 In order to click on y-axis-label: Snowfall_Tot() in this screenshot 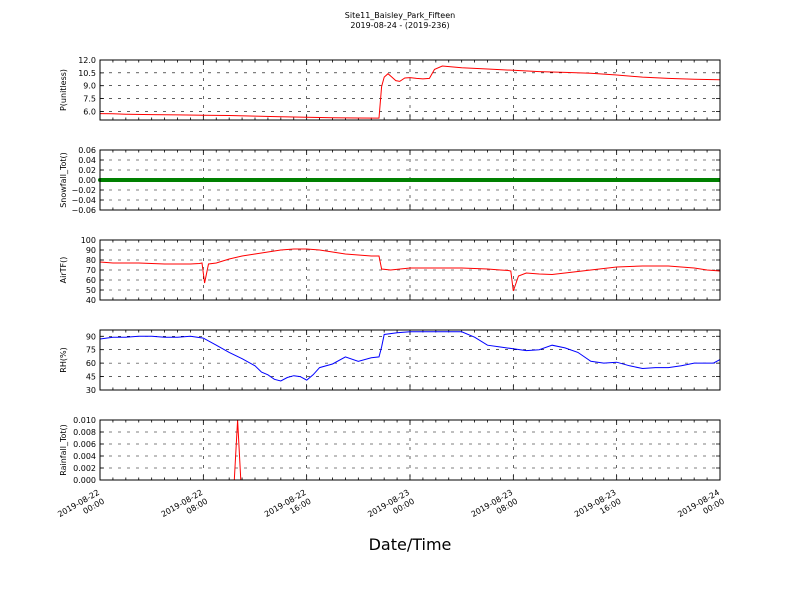, I will do `click(63, 180)`.